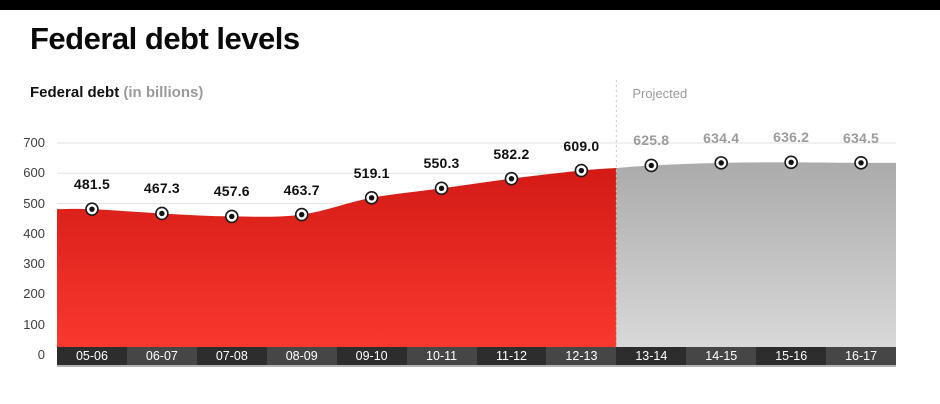  I want to click on chart-subtitle-units: (in billions), so click(163, 92).